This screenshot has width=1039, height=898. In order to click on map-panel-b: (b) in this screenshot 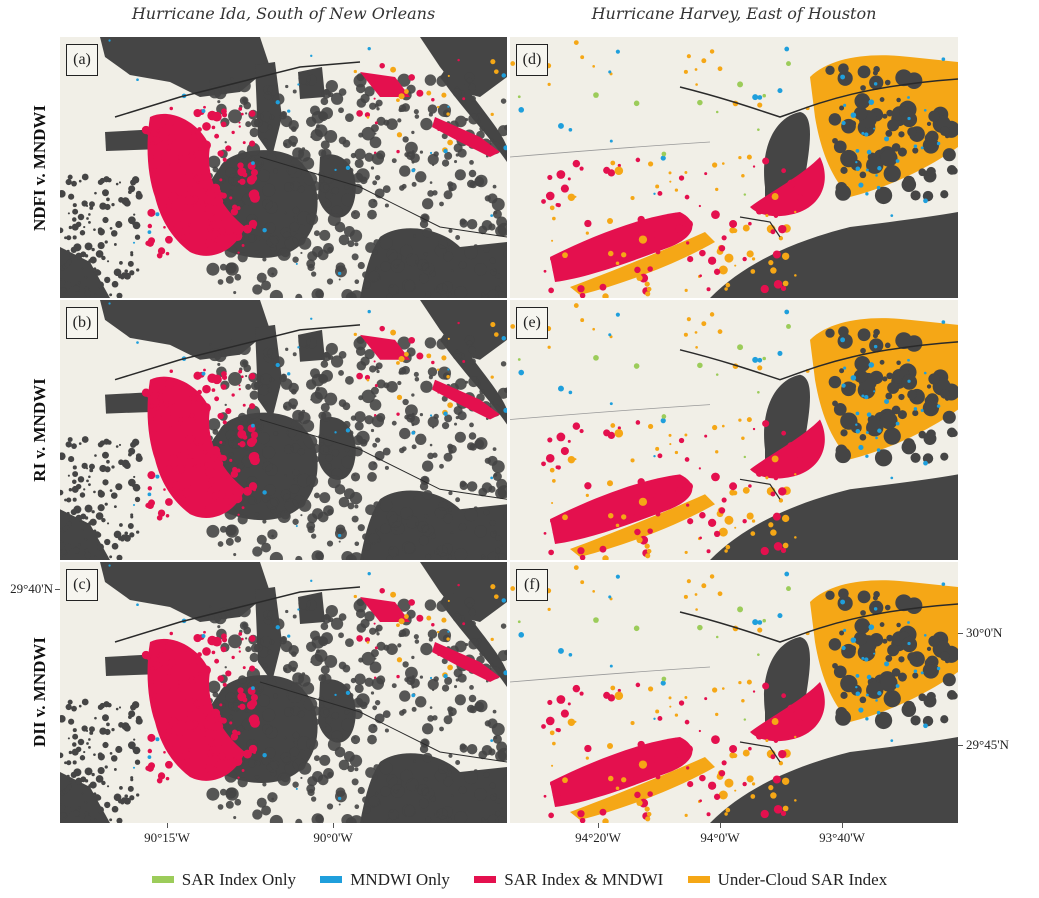, I will do `click(283, 430)`.